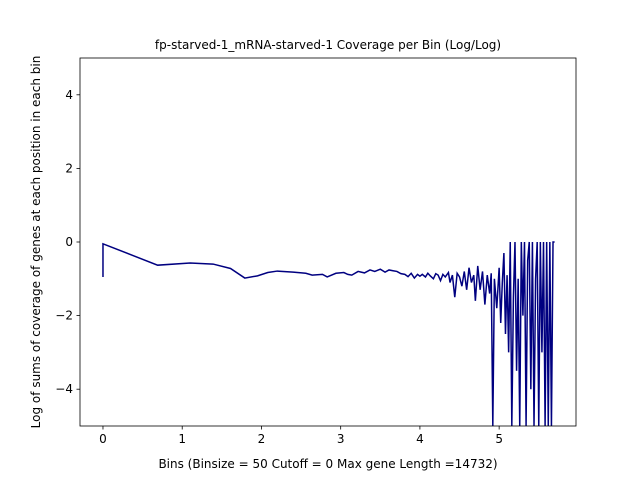 The height and width of the screenshot is (480, 640). What do you see at coordinates (103, 439) in the screenshot?
I see `x-tick-label: 0` at bounding box center [103, 439].